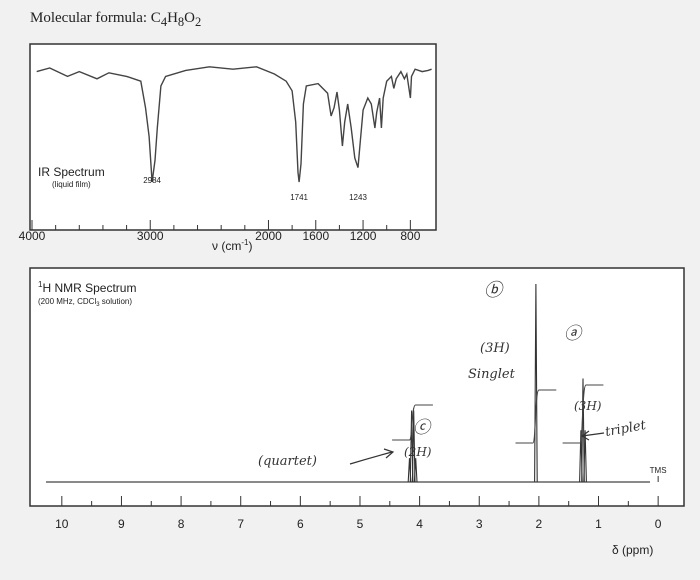  I want to click on ir-tick-label-800: 800, so click(410, 236).